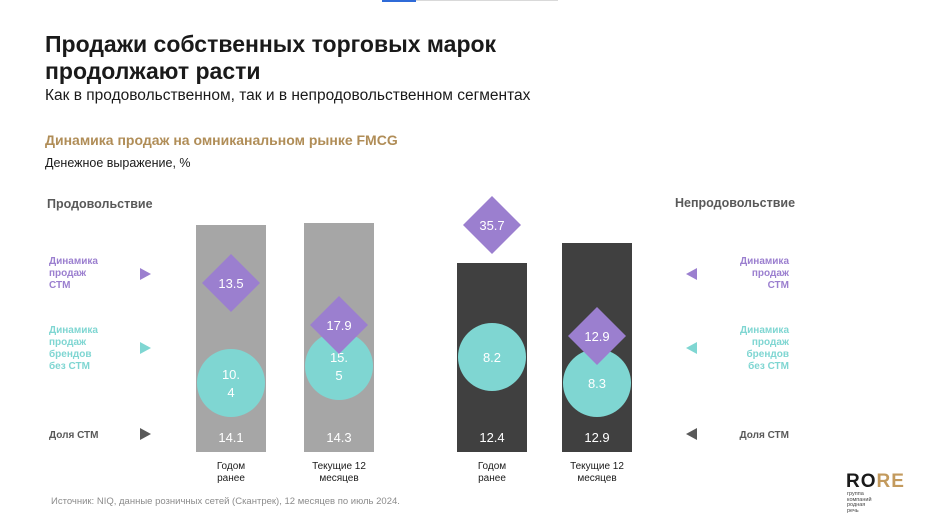  Describe the element at coordinates (890, 481) in the screenshot. I see `logo-re: RE` at that location.